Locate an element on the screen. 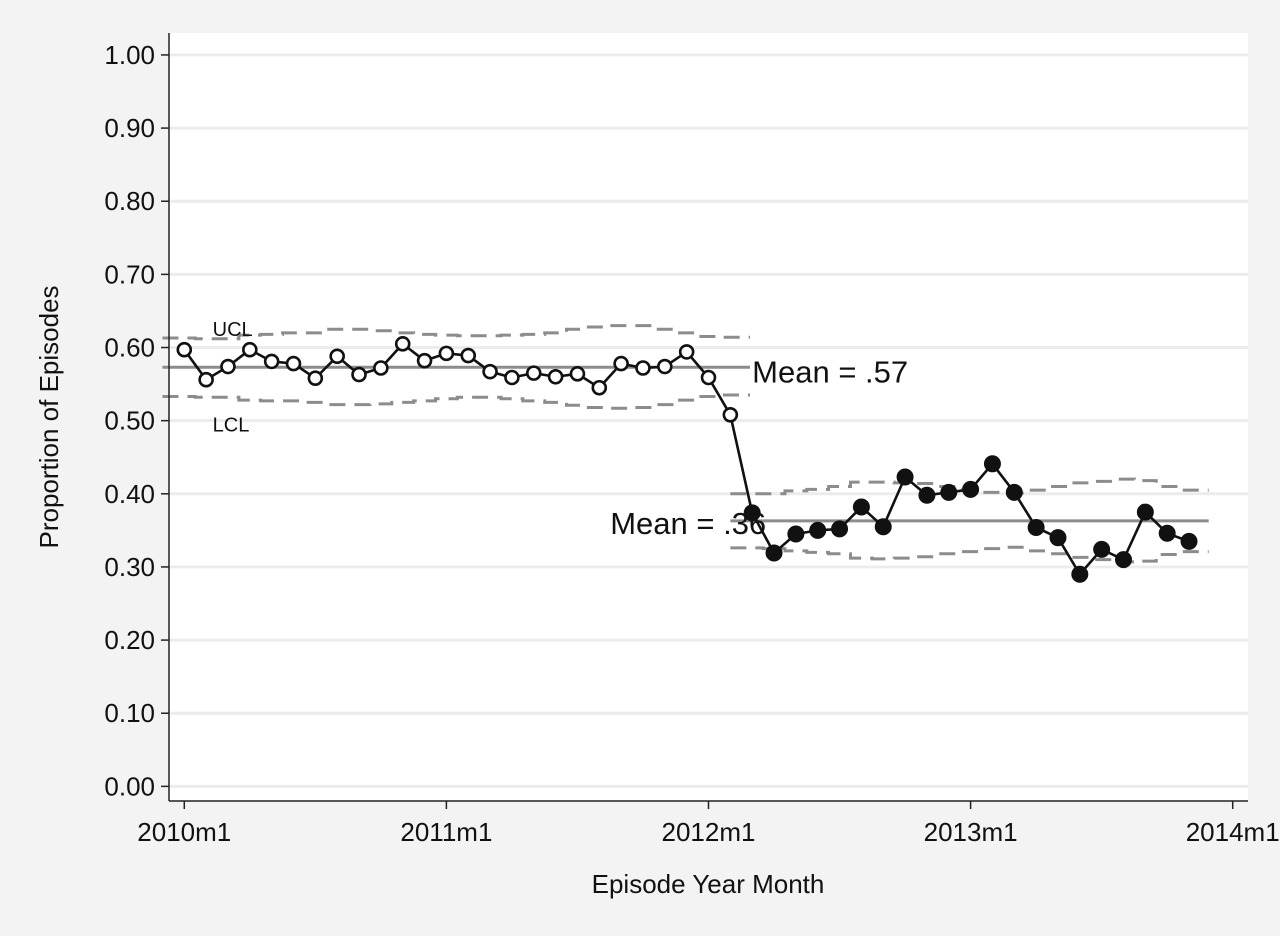 This screenshot has height=936, width=1280. annotation-ucl: UCL is located at coordinates (233, 330).